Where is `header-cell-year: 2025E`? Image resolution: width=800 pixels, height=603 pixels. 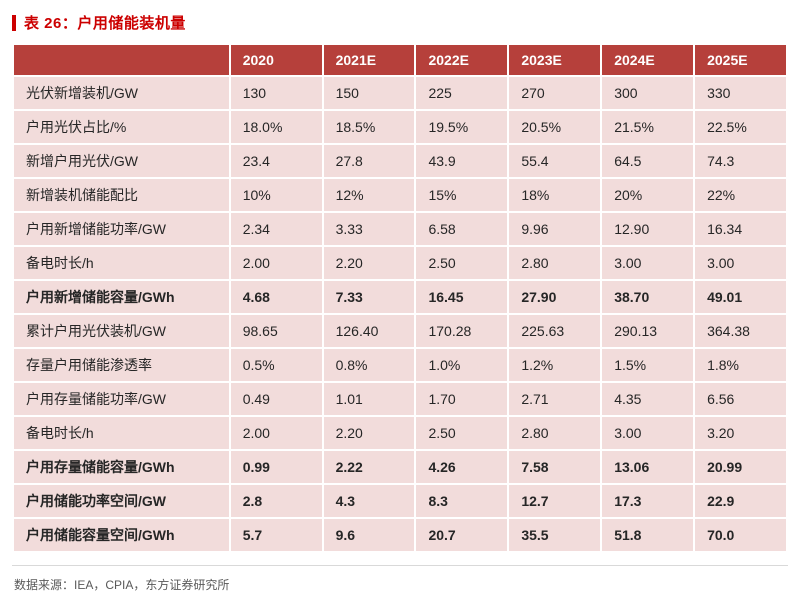 header-cell-year: 2025E is located at coordinates (740, 60).